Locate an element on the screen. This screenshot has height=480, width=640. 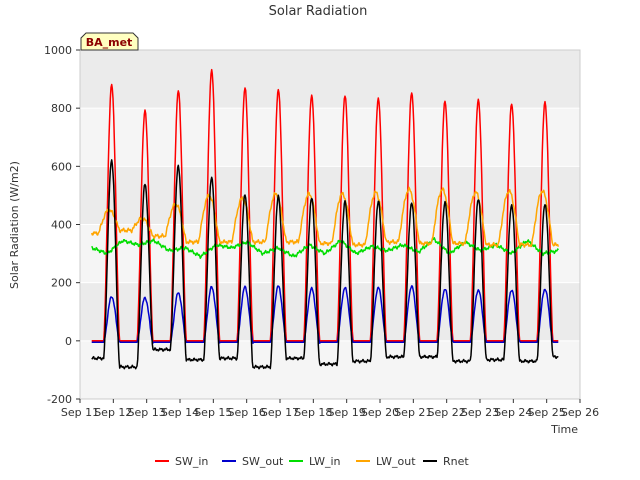
site-badge-label: BA_met is located at coordinates (109, 42).